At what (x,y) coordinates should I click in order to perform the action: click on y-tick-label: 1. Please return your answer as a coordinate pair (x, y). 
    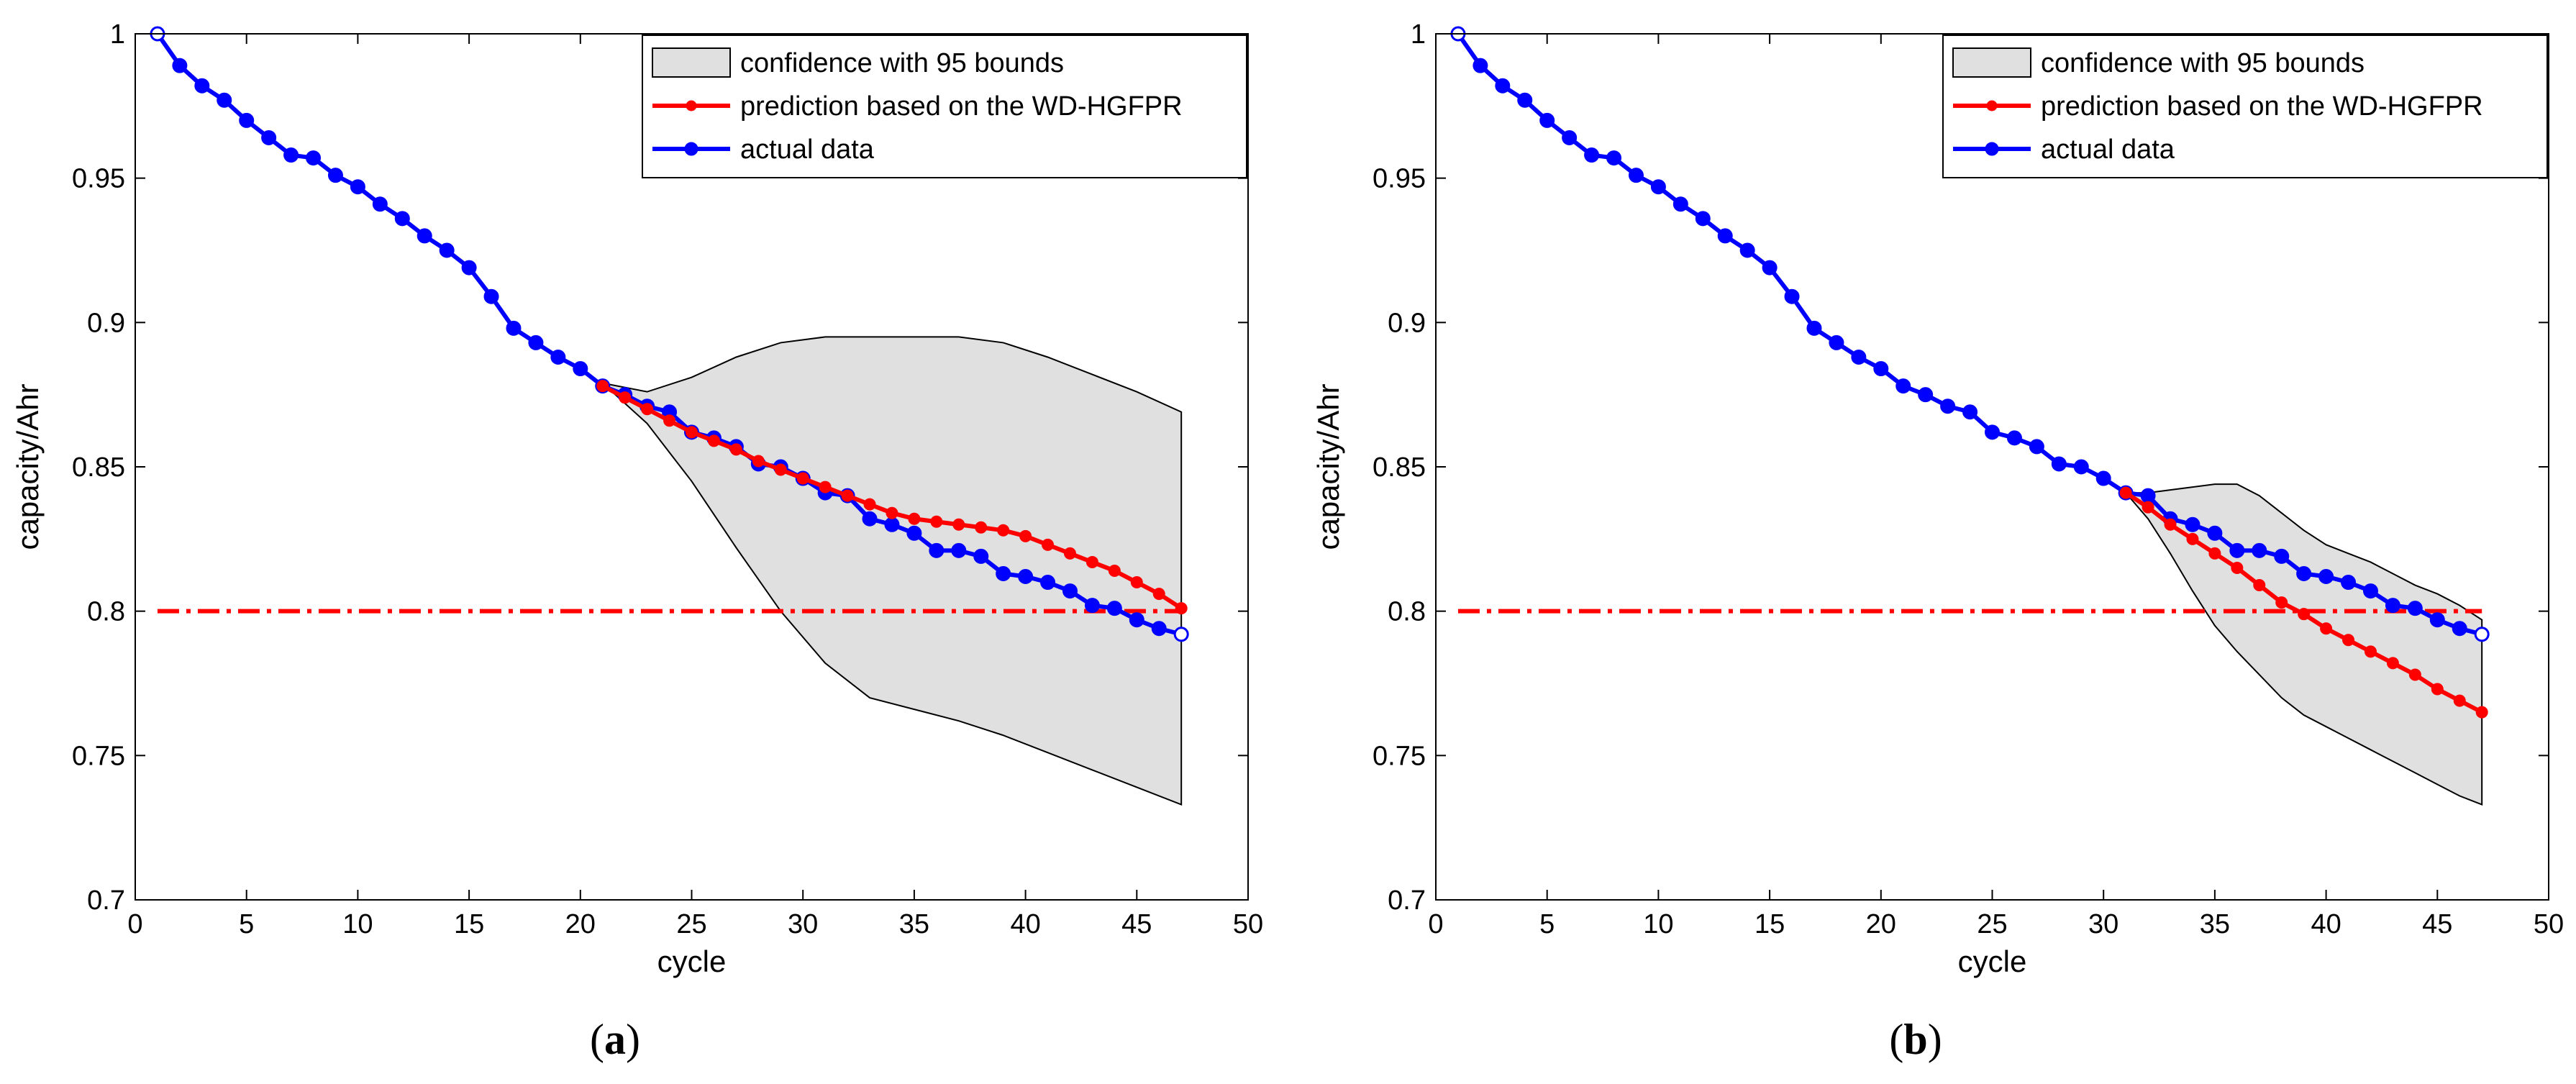
    Looking at the image, I should click on (118, 34).